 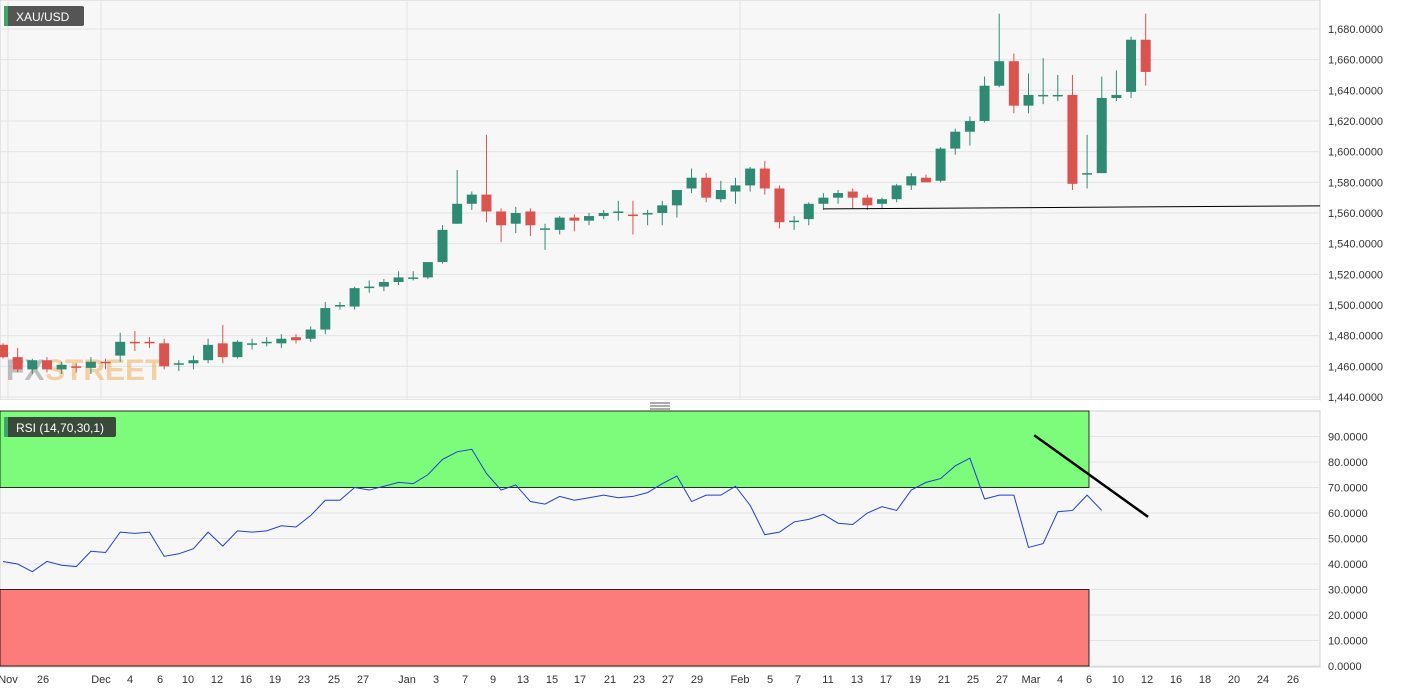 What do you see at coordinates (1348, 463) in the screenshot?
I see `rsi-tick-label: 80.0000` at bounding box center [1348, 463].